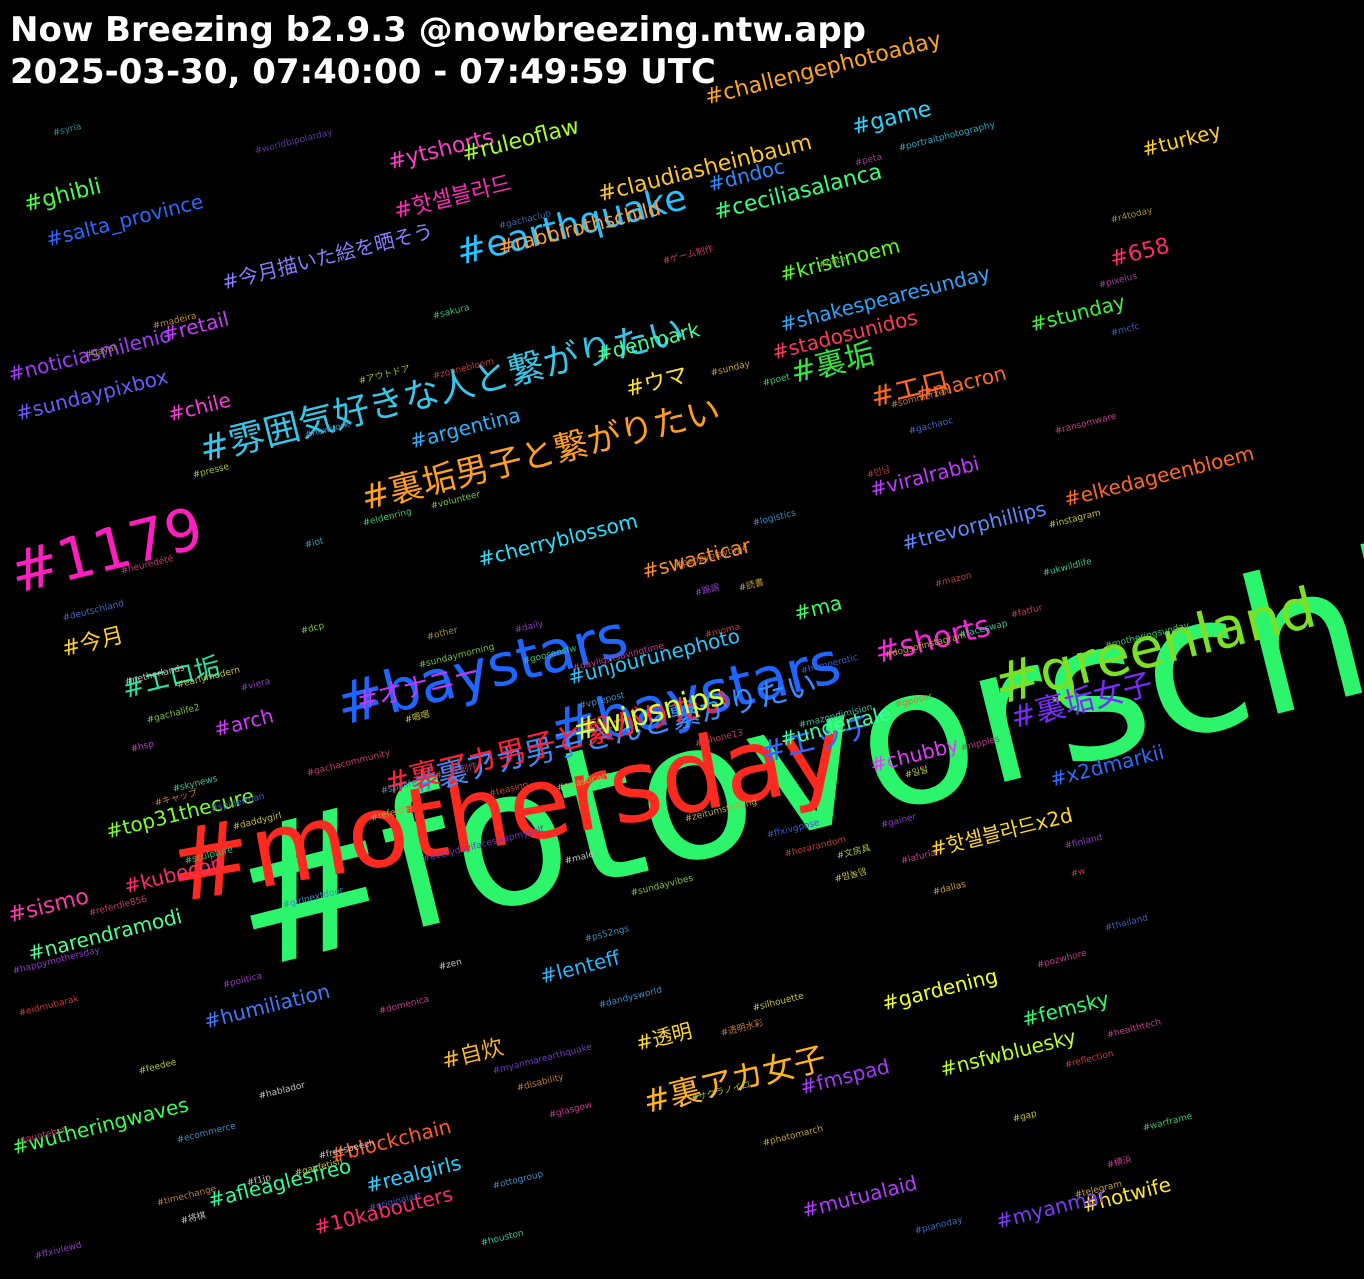 The width and height of the screenshot is (1364, 1279). What do you see at coordinates (657, 382) in the screenshot?
I see `hashtag-43: #ウマ` at bounding box center [657, 382].